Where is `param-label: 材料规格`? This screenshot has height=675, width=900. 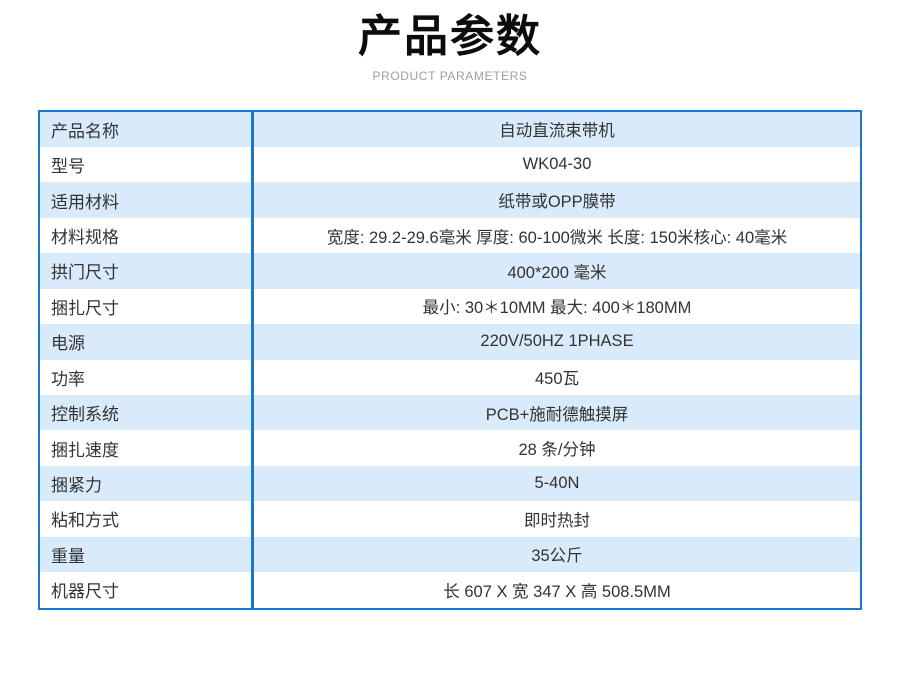
param-label: 材料规格 is located at coordinates (147, 235).